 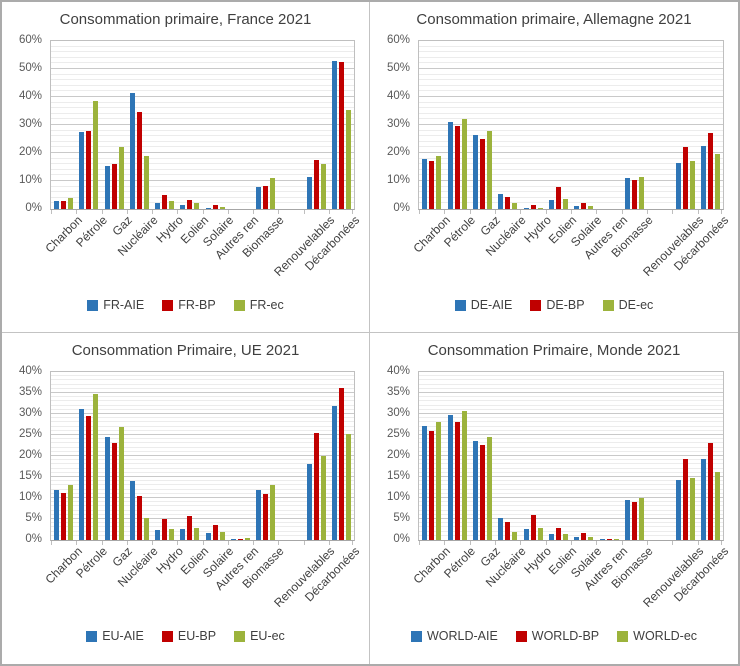 I want to click on legend-label: FR-BP, so click(x=197, y=305).